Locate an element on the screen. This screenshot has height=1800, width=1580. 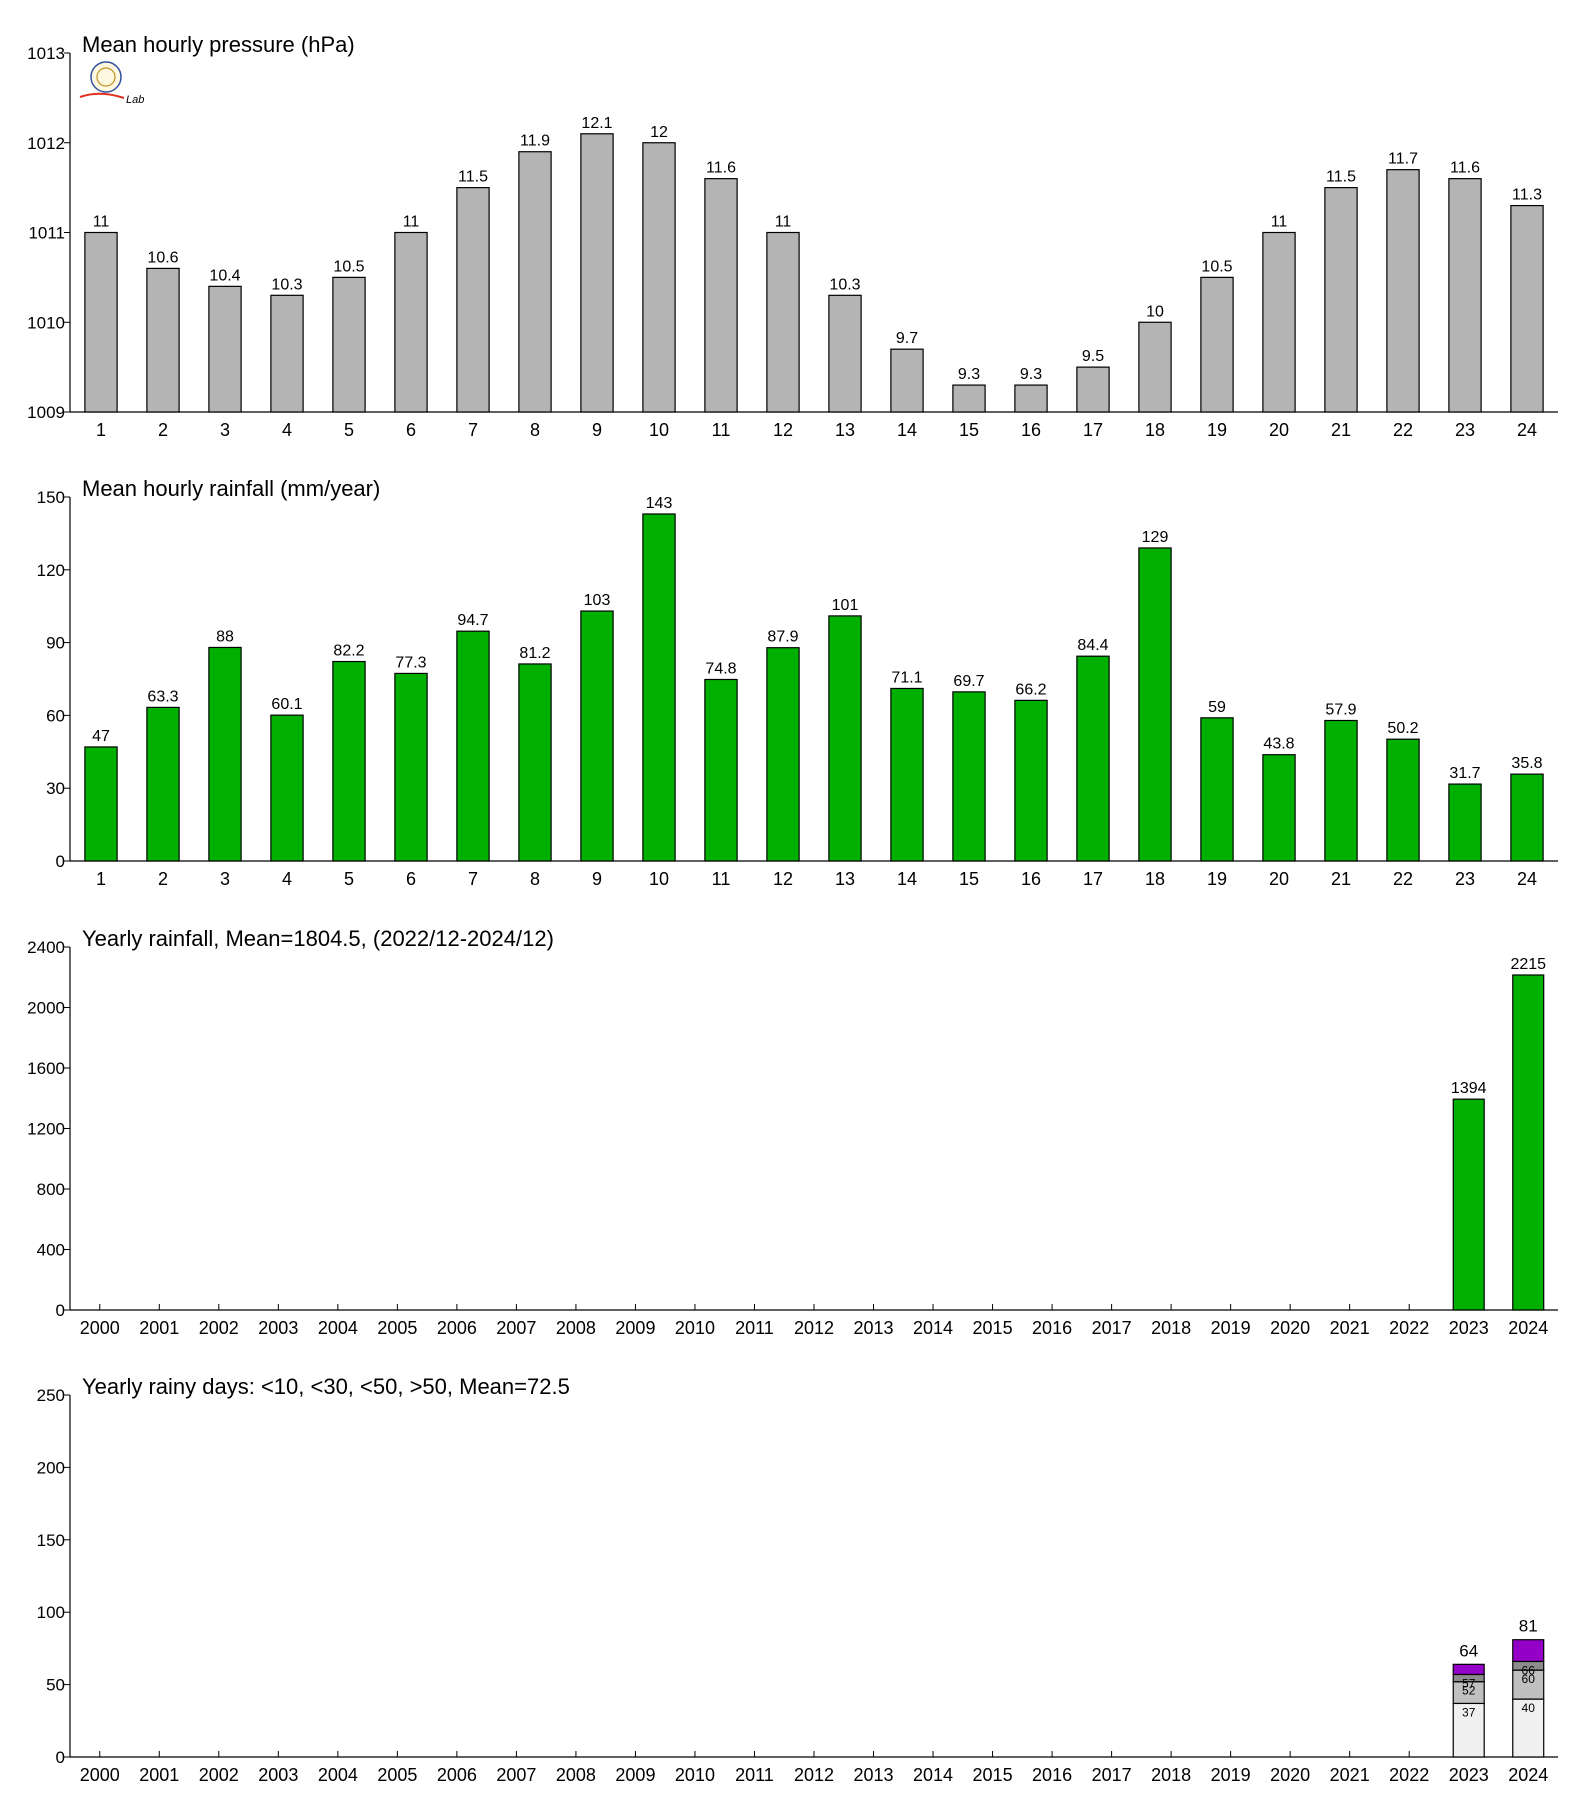
data-label: 9.3 is located at coordinates (969, 374).